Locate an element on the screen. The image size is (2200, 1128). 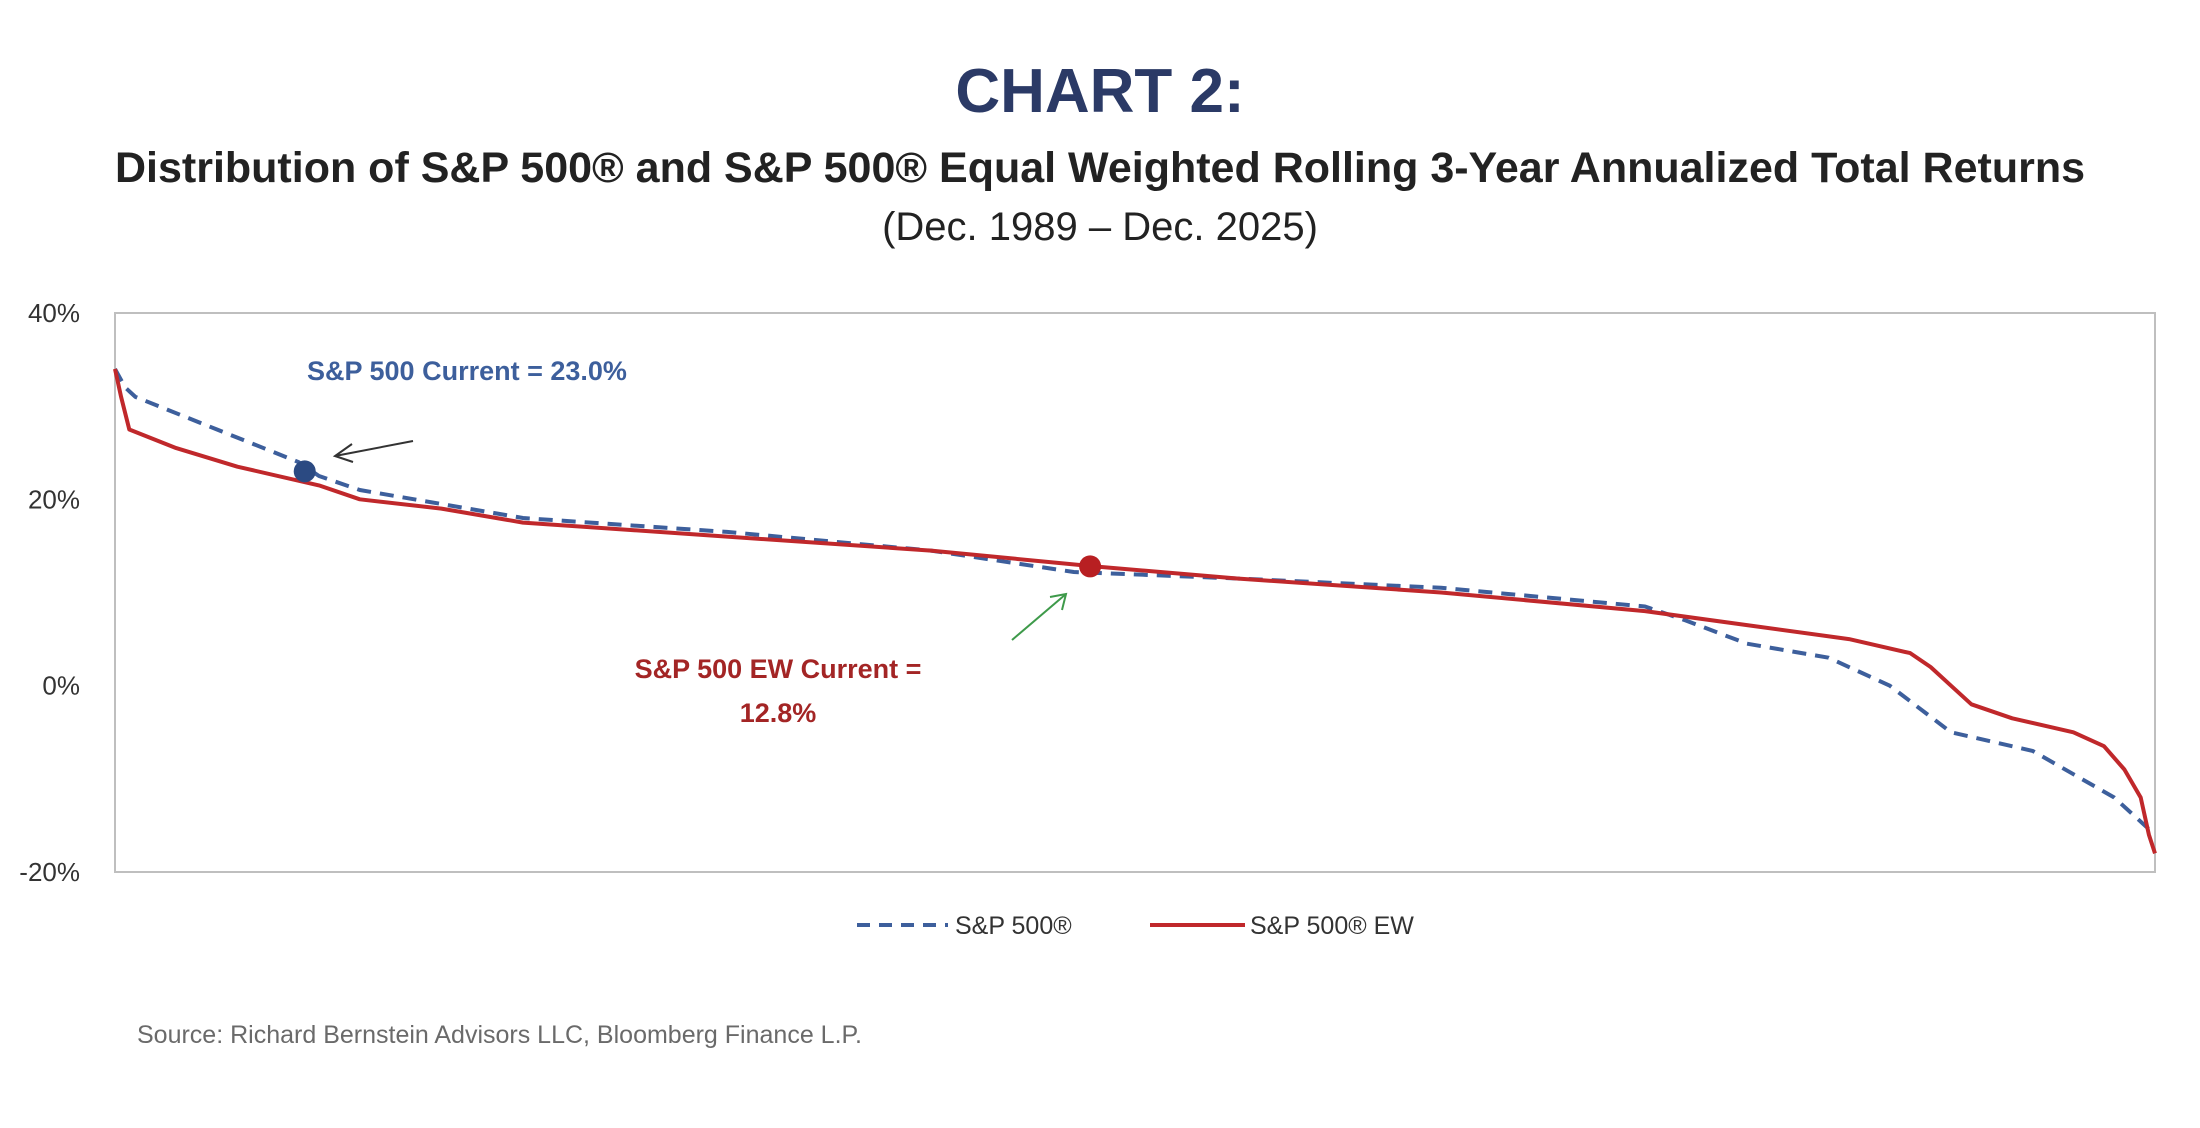
chart-title: CHART 2: is located at coordinates (1099, 91).